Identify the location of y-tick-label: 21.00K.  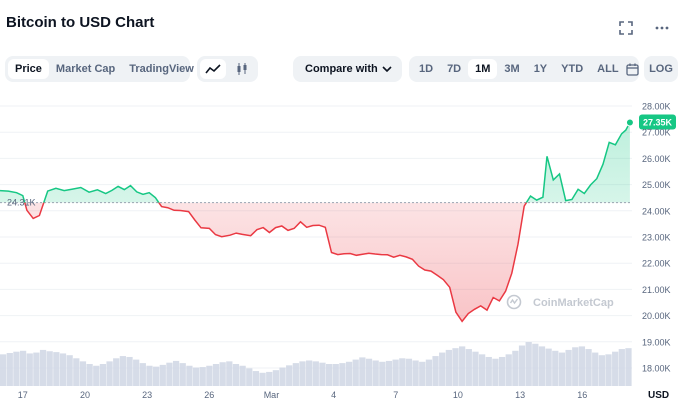
(656, 290).